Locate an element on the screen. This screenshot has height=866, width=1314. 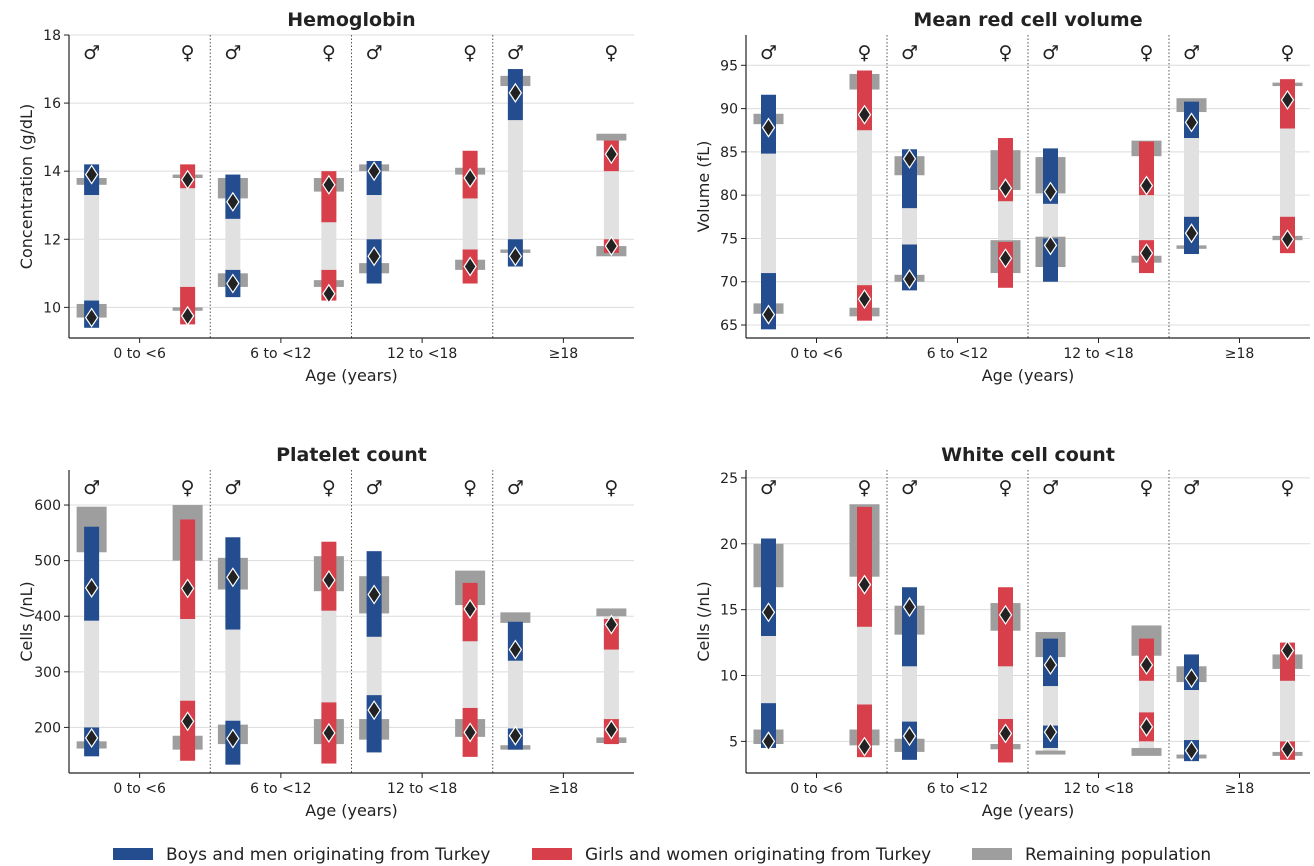
legend-label-girls: Girls and women originating from Turkey is located at coordinates (758, 855).